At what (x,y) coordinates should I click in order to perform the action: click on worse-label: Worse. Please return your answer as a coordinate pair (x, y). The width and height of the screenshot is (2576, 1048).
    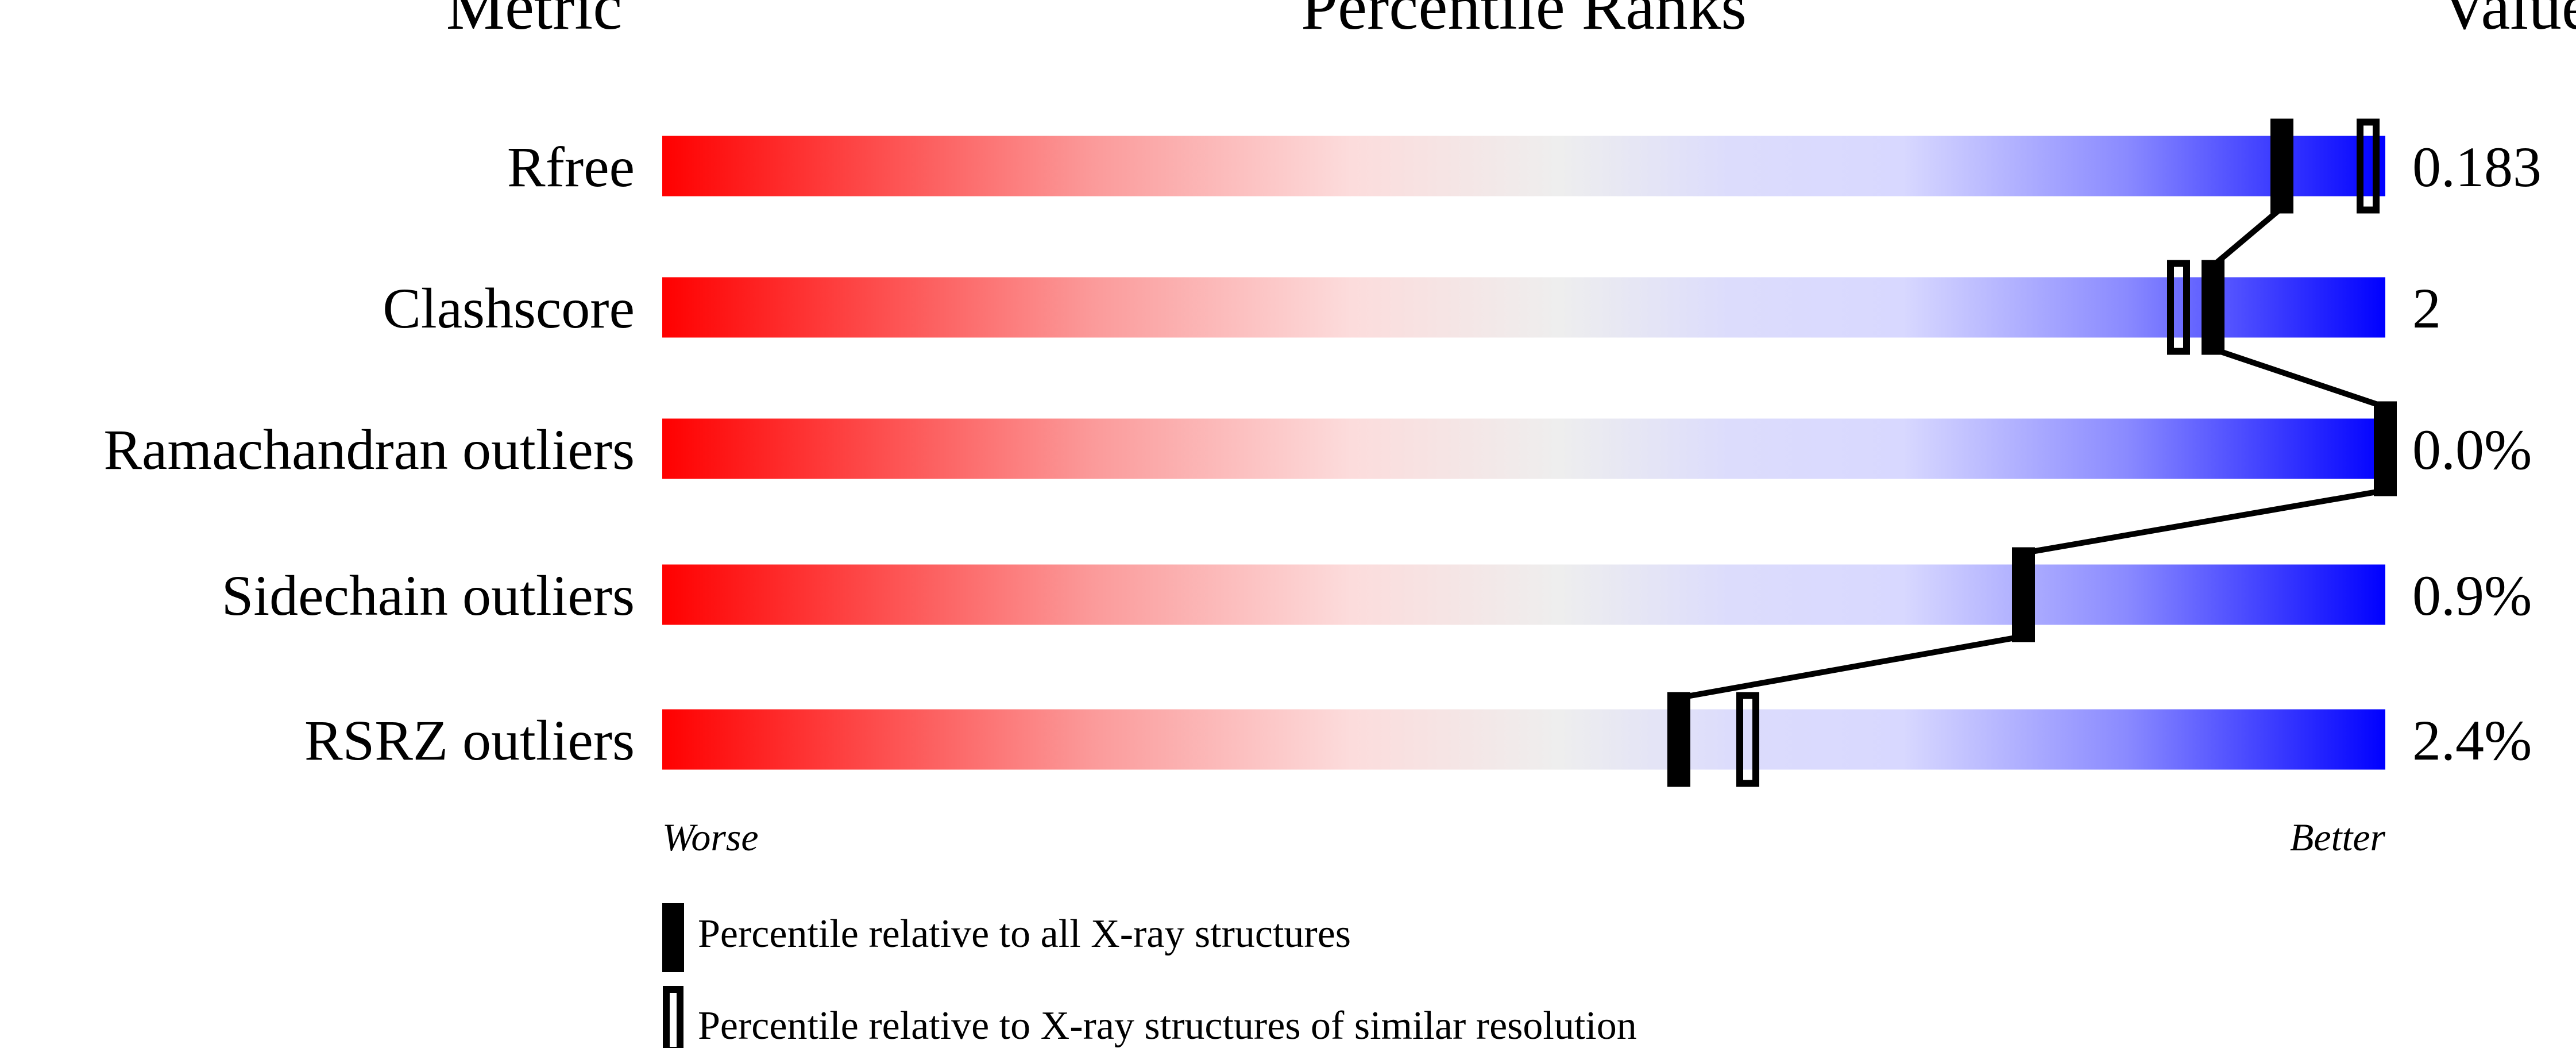
    Looking at the image, I should click on (710, 837).